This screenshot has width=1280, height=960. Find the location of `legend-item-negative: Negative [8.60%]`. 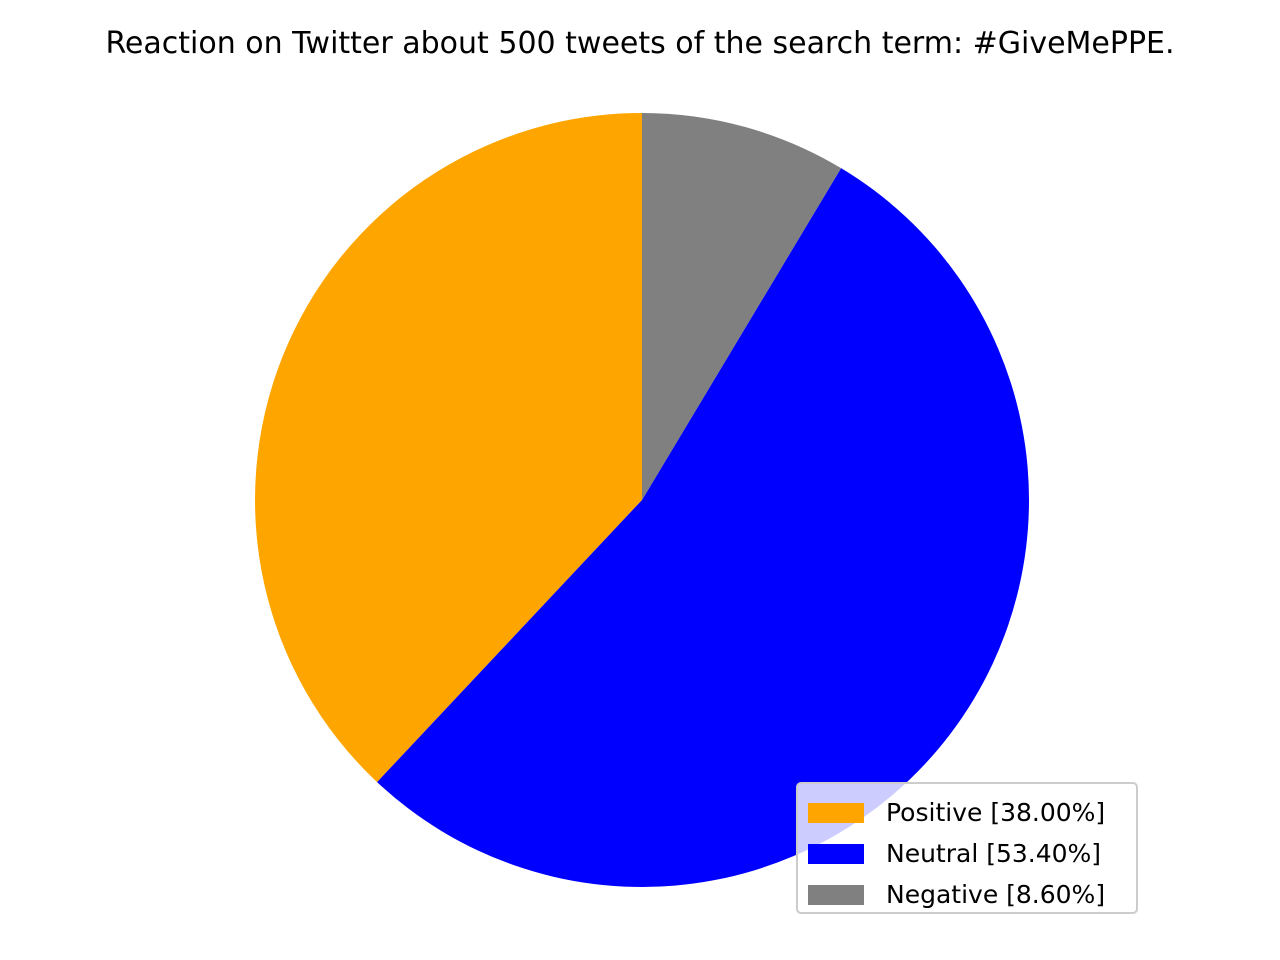

legend-item-negative: Negative [8.60%] is located at coordinates (972, 894).